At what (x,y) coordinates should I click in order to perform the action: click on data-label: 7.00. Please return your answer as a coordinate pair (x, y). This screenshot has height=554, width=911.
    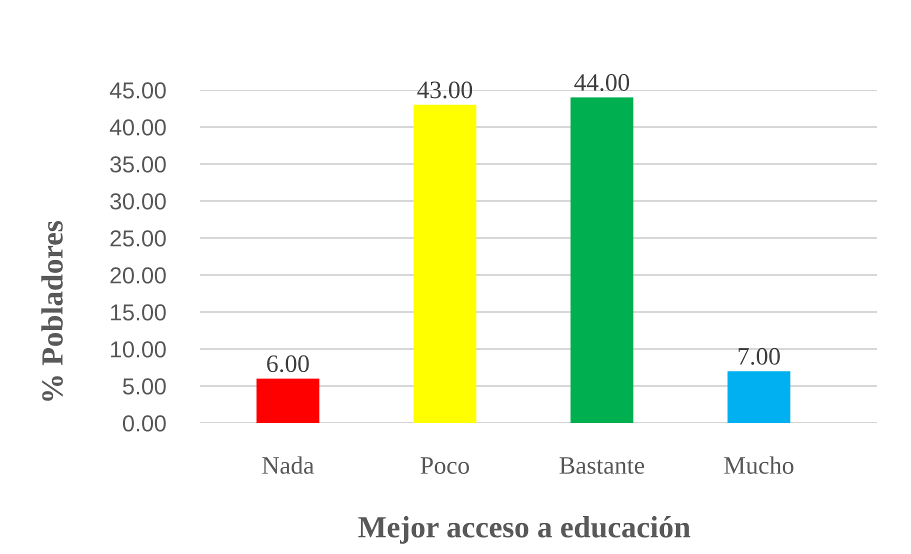
    Looking at the image, I should click on (759, 356).